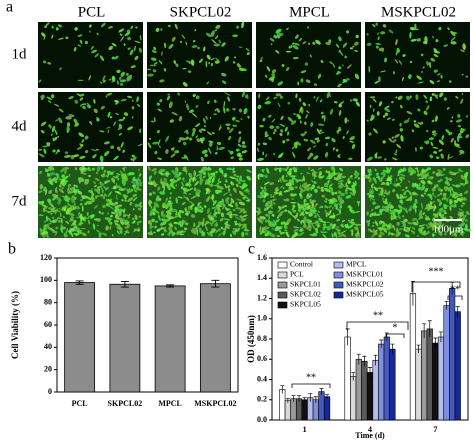 The height and width of the screenshot is (442, 474). Describe the element at coordinates (90, 127) in the screenshot. I see `micrograph` at that location.